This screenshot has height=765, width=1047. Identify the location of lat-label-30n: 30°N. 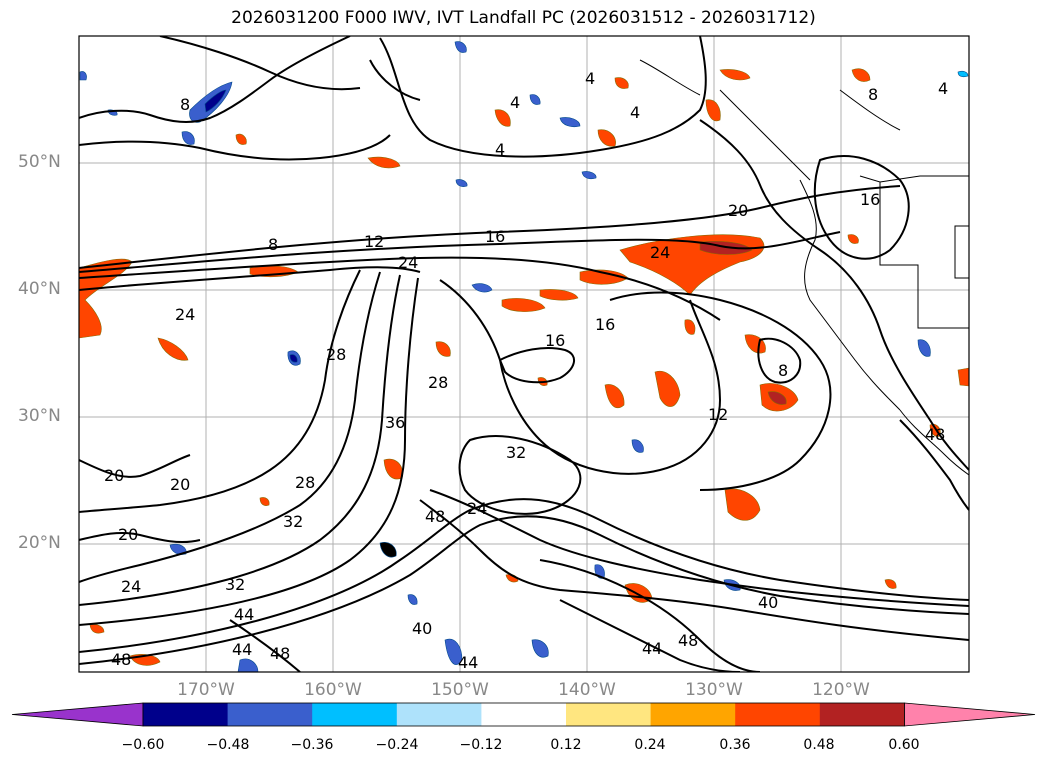
(39, 416).